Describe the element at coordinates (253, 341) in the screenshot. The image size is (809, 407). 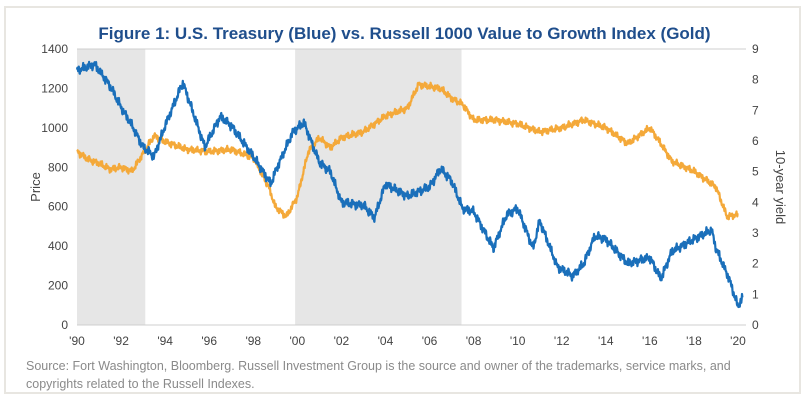
I see `x-tick-label: '98` at that location.